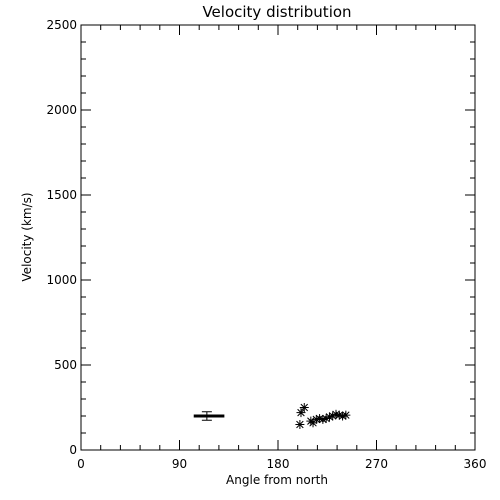  Describe the element at coordinates (278, 464) in the screenshot. I see `x-tick-label: 180` at that location.